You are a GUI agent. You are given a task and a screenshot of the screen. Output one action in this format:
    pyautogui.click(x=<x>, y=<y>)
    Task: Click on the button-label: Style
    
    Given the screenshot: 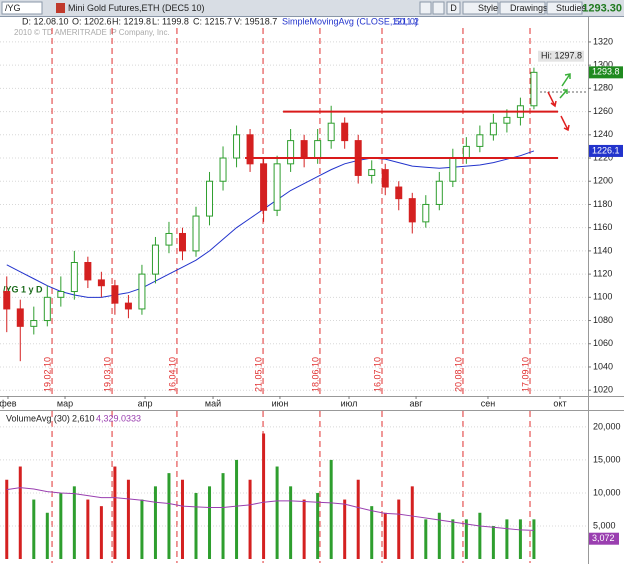 What is the action you would take?
    pyautogui.click(x=488, y=8)
    